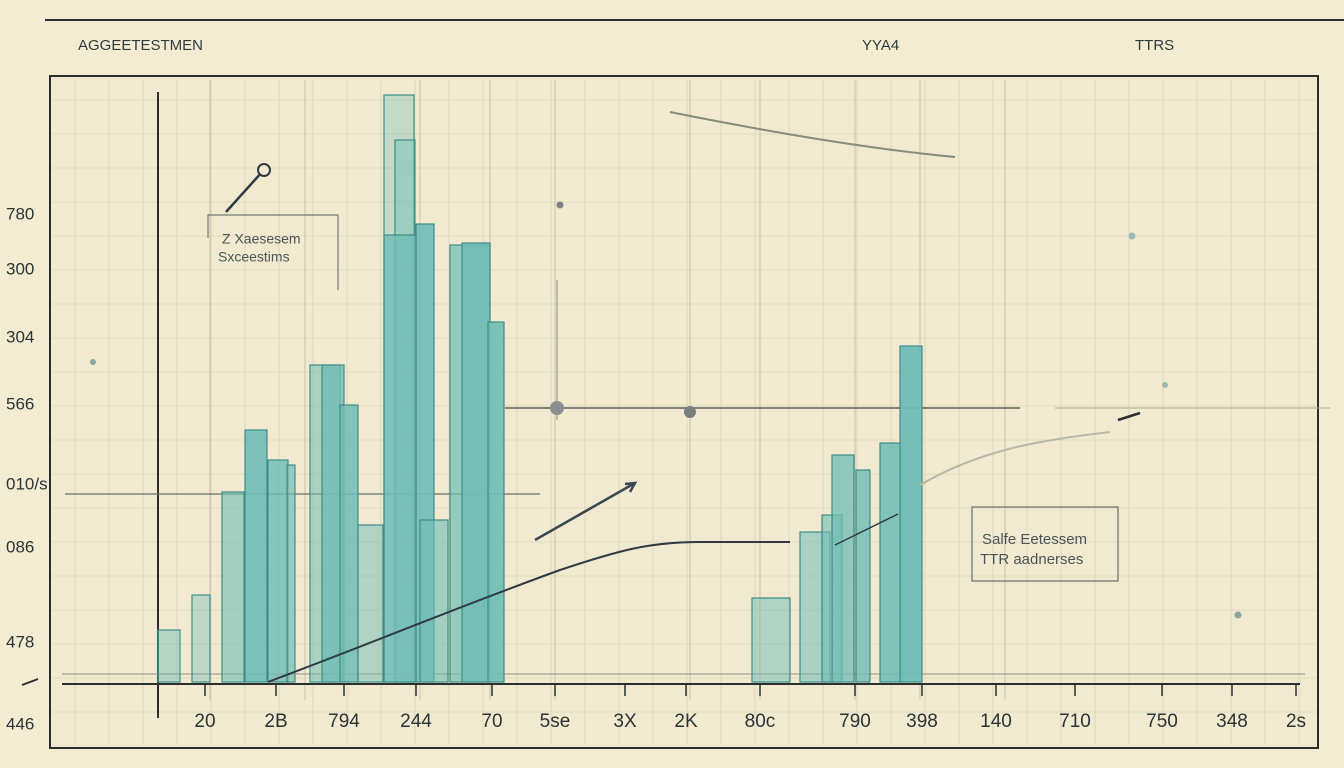  Describe the element at coordinates (1075, 721) in the screenshot. I see `x-tick-label: 710` at that location.